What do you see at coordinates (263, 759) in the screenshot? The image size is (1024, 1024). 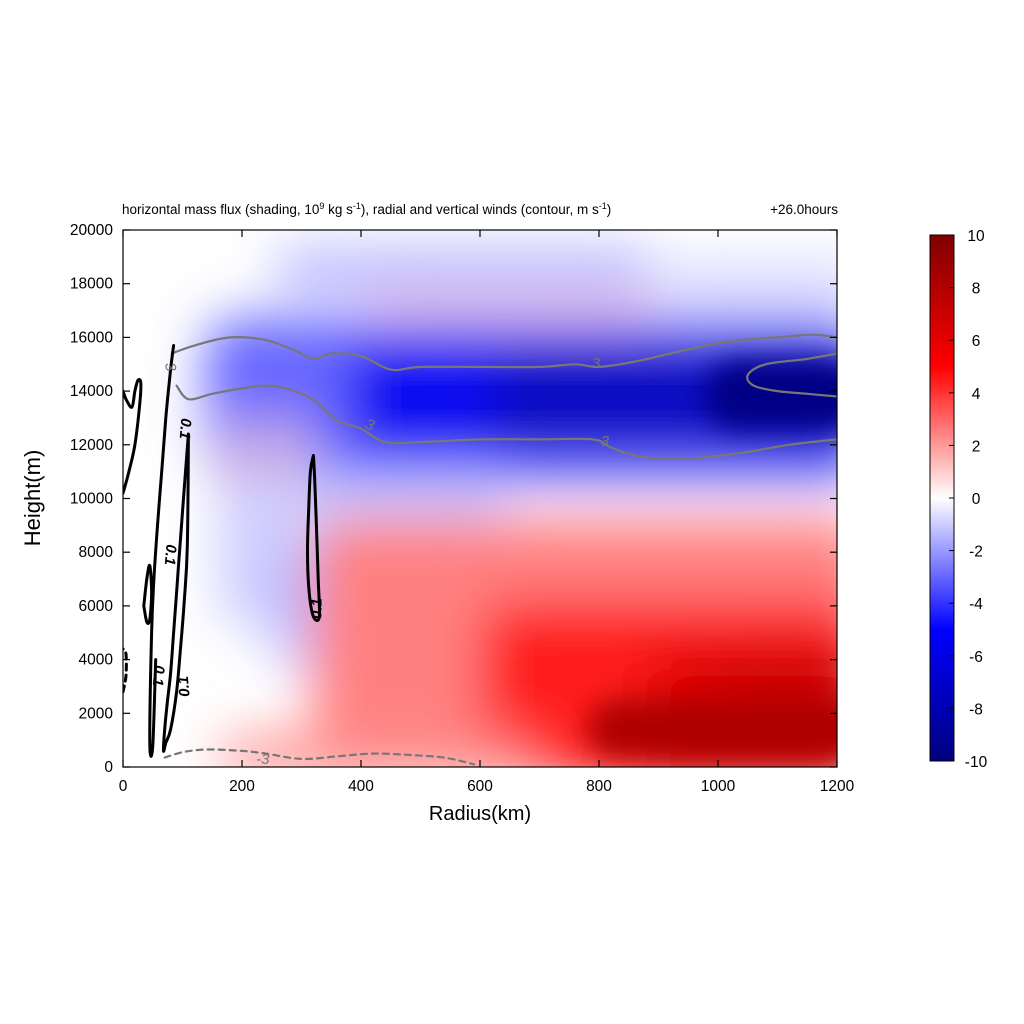 I see `contour-label-4: -3` at bounding box center [263, 759].